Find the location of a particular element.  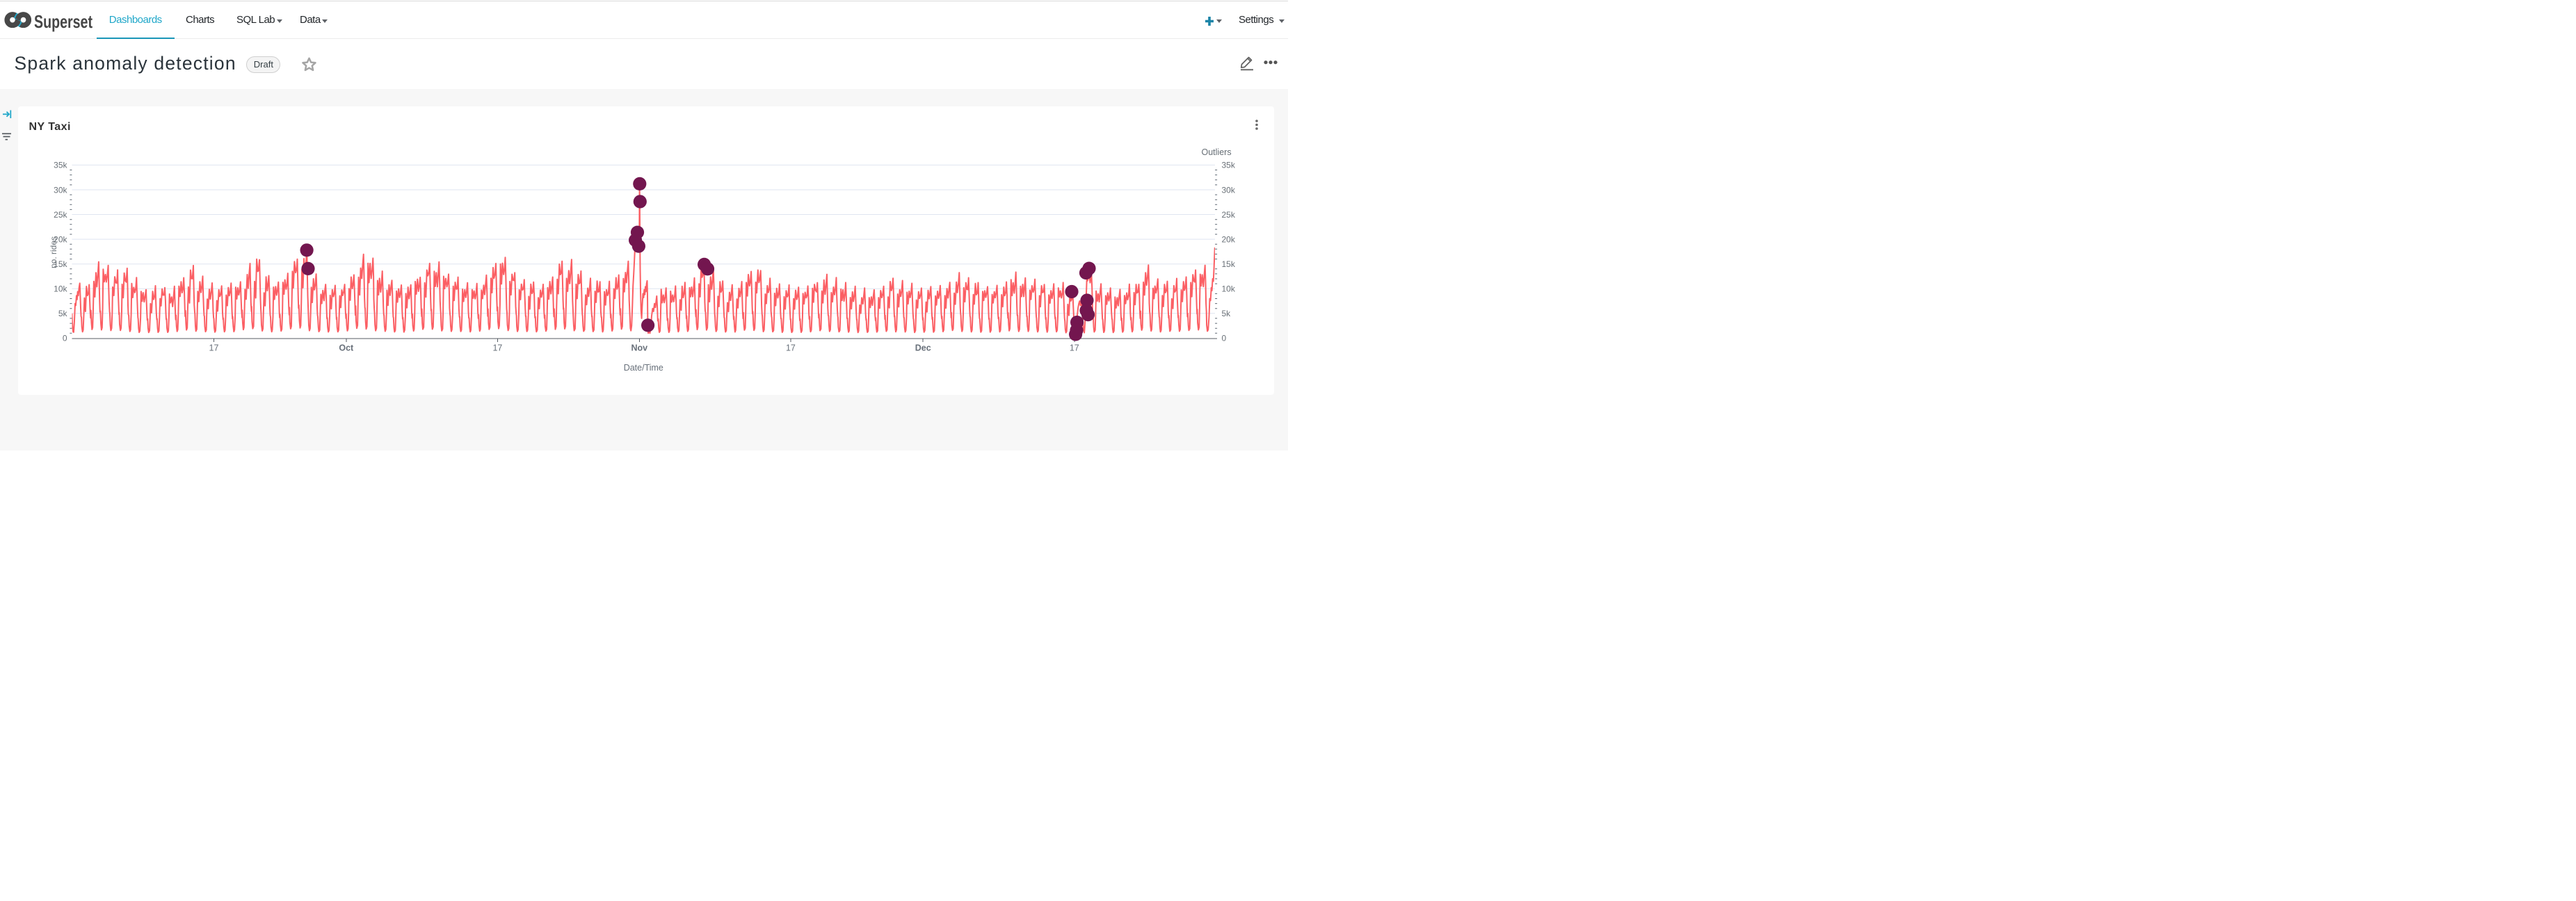

svg-text: Date/Time is located at coordinates (643, 368).